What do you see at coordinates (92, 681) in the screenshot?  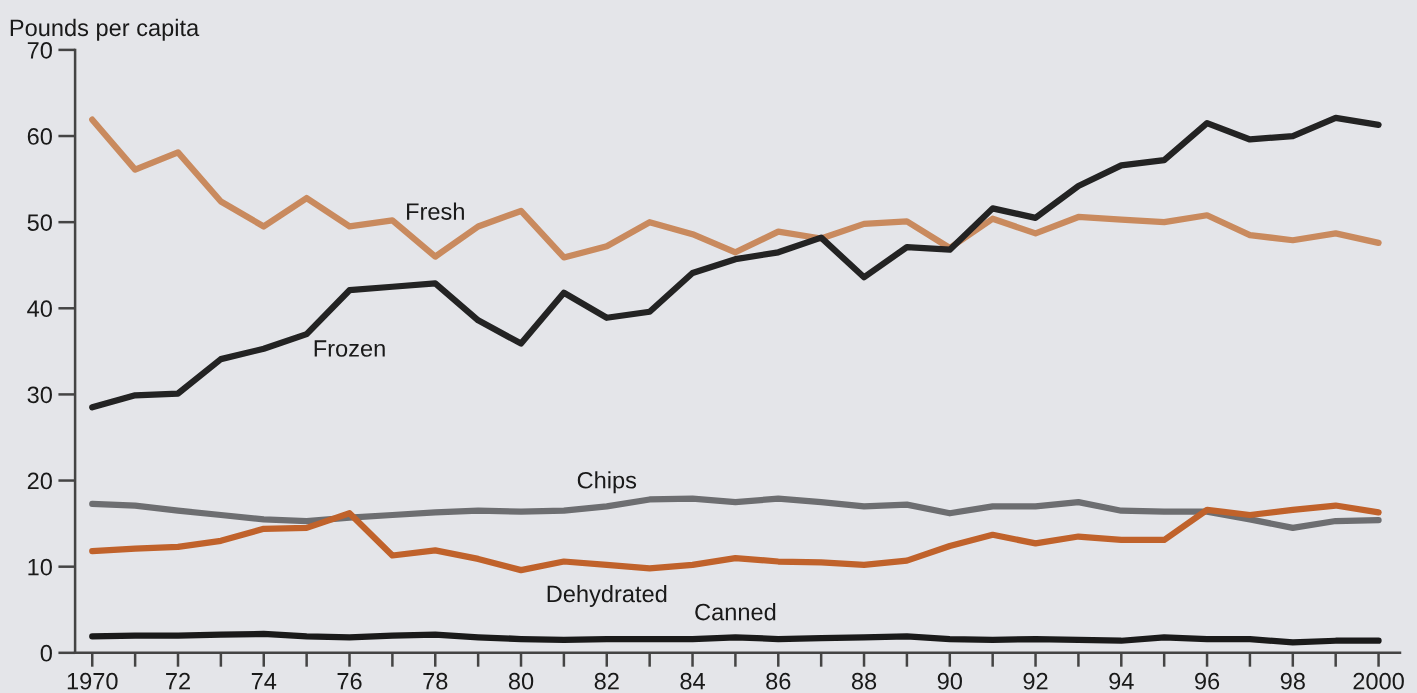 I see `x-tick-label: 1970` at bounding box center [92, 681].